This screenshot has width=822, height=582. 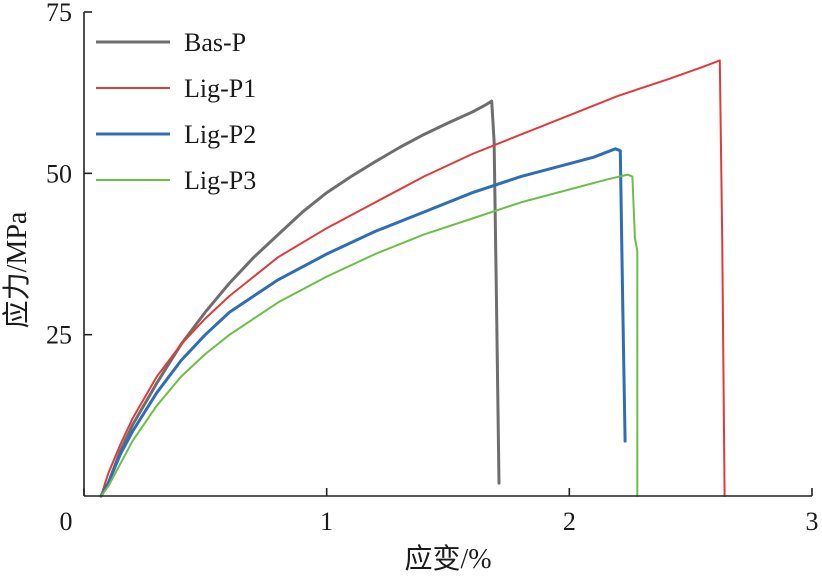 What do you see at coordinates (569, 521) in the screenshot?
I see `x-tick-label: 2` at bounding box center [569, 521].